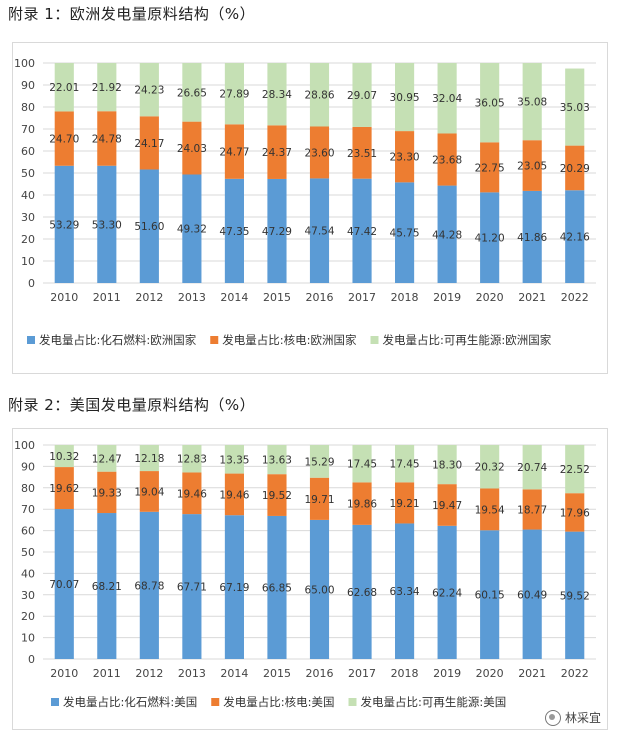 Image resolution: width=621 pixels, height=734 pixels. What do you see at coordinates (447, 99) in the screenshot?
I see `data-label: 32.04` at bounding box center [447, 99].